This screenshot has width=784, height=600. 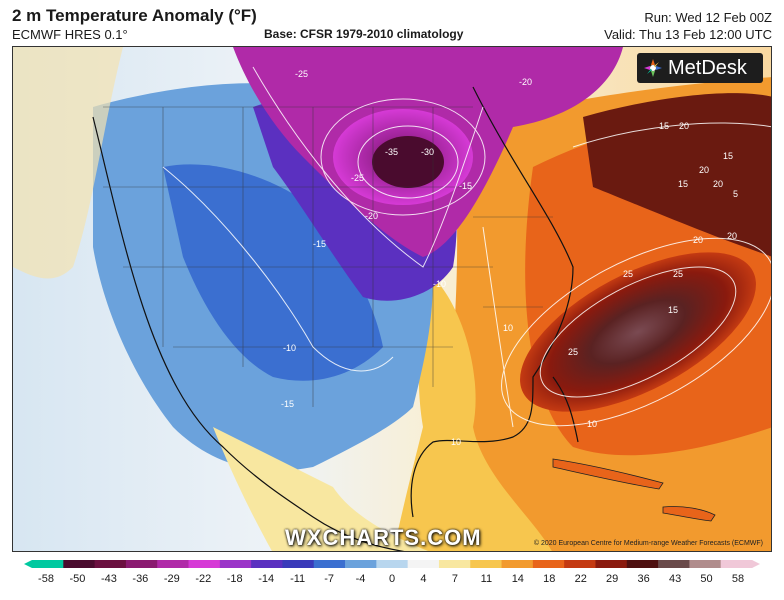 I want to click on color-scale-label: -18, so click(x=234, y=579).